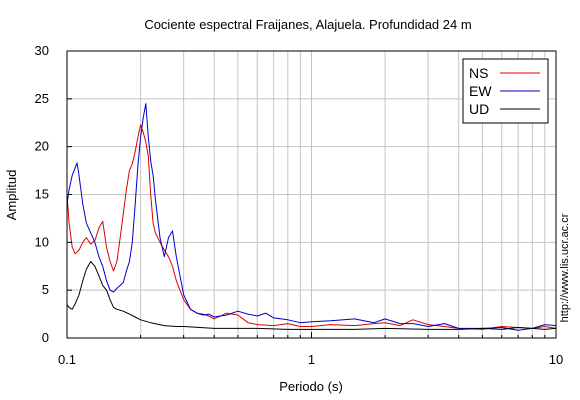 The height and width of the screenshot is (400, 580). What do you see at coordinates (53, 194) in the screenshot?
I see `y-axis-ticks: 0 5 10 15 20 25 30` at bounding box center [53, 194].